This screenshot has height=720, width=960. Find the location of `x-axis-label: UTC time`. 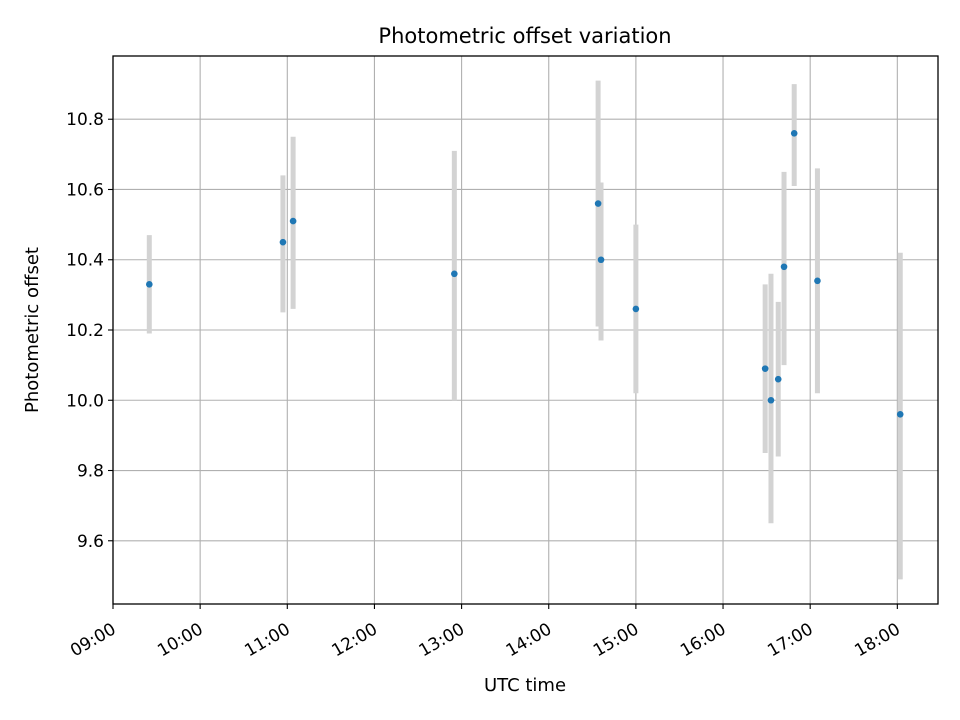

x-axis-label: UTC time is located at coordinates (525, 685).